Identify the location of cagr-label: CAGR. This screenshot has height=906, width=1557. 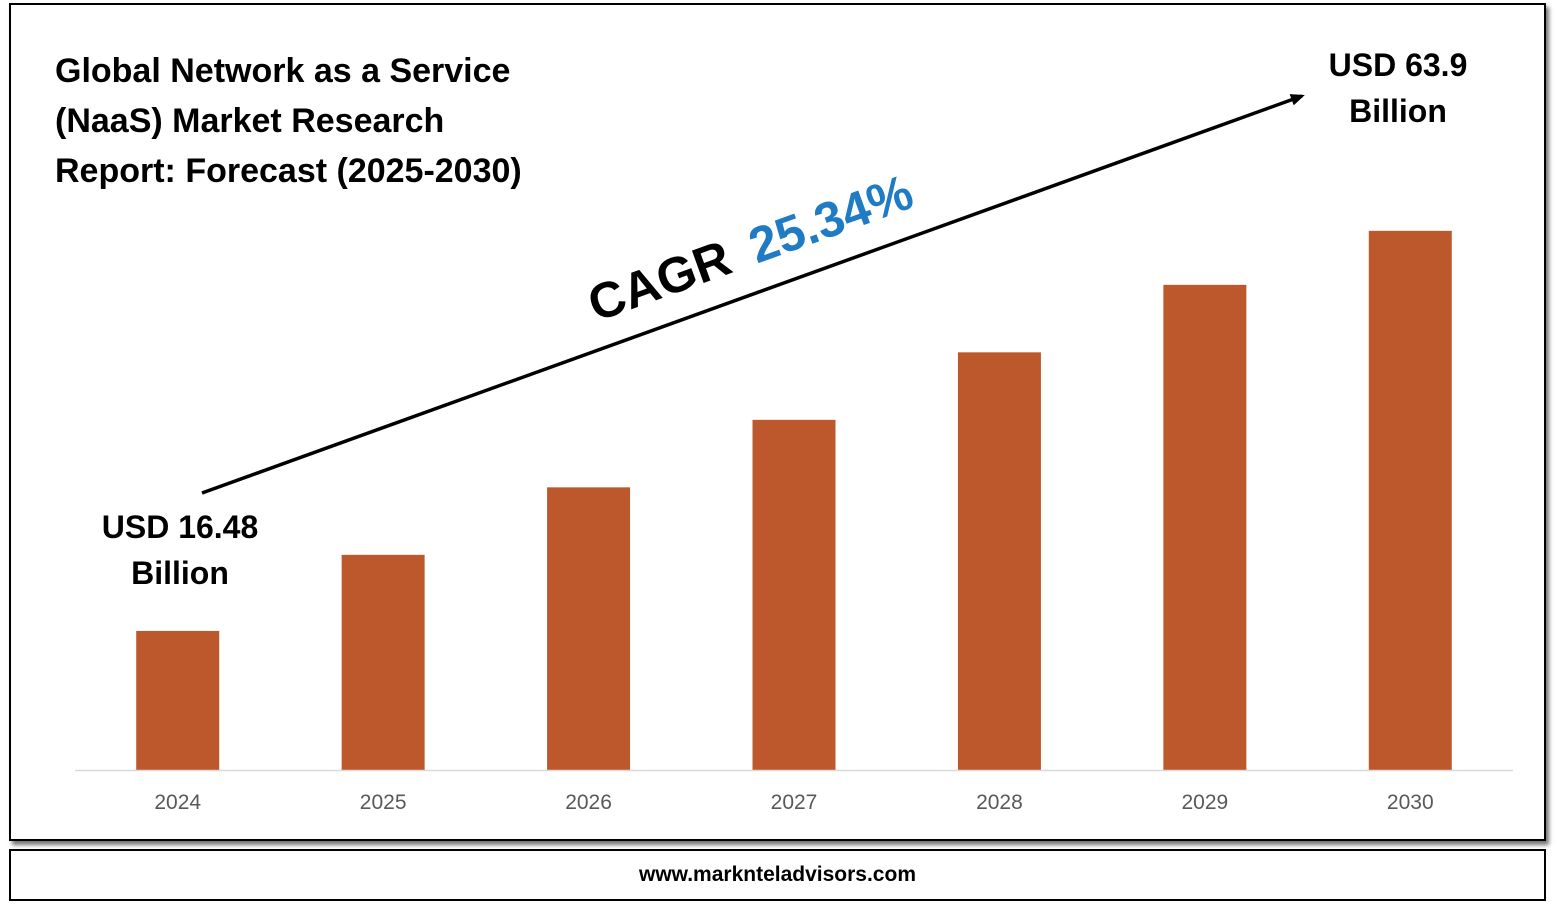
(659, 281).